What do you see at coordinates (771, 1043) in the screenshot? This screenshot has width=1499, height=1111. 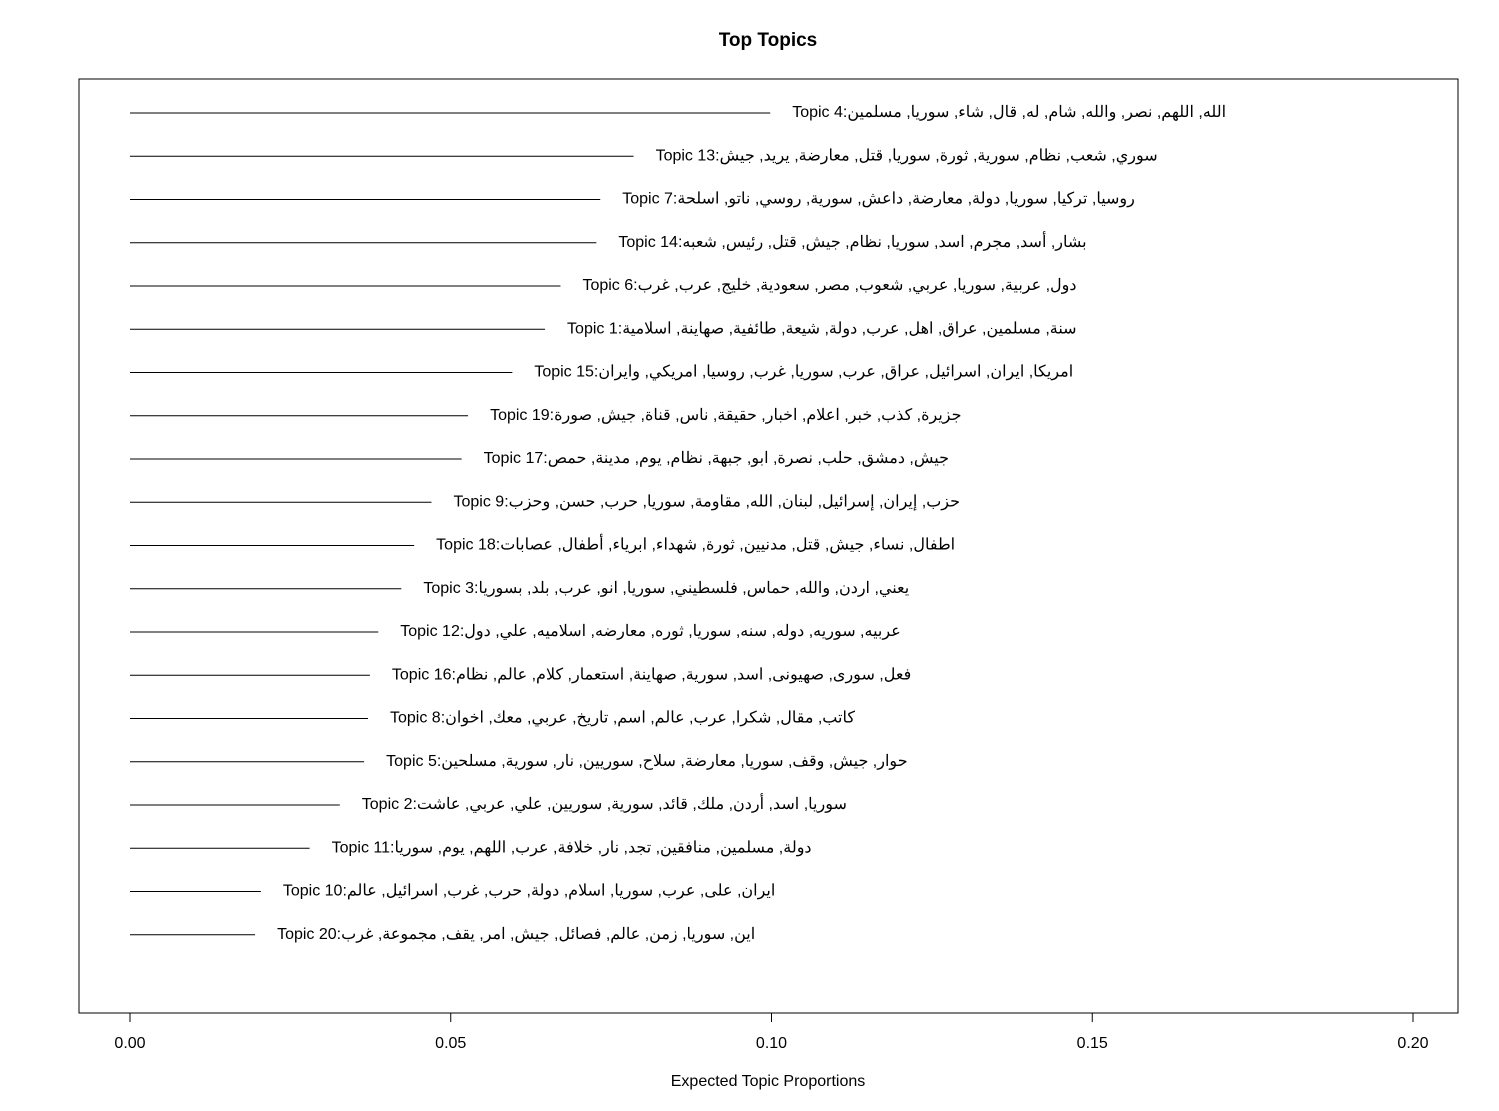 I see `x-tick-label: 0.10` at bounding box center [771, 1043].